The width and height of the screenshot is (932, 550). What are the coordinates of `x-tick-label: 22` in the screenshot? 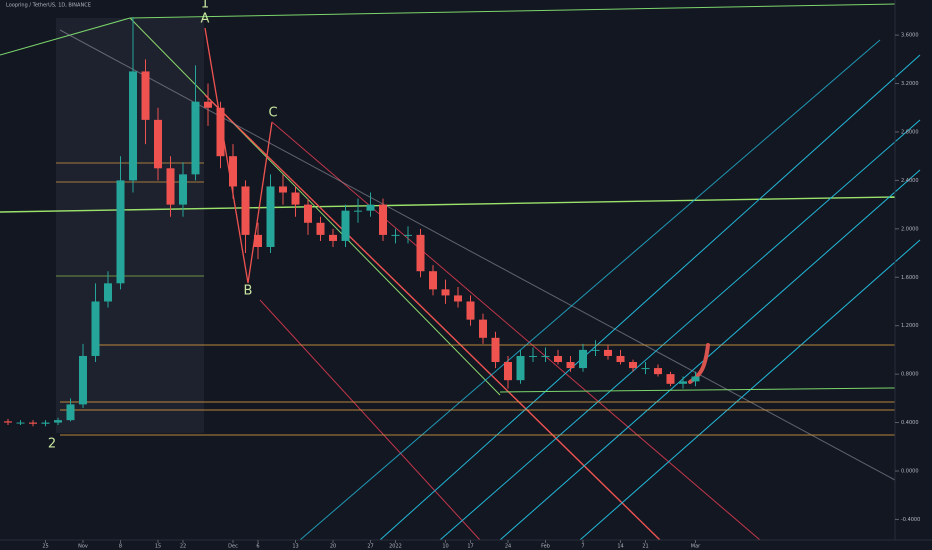 It's located at (183, 547).